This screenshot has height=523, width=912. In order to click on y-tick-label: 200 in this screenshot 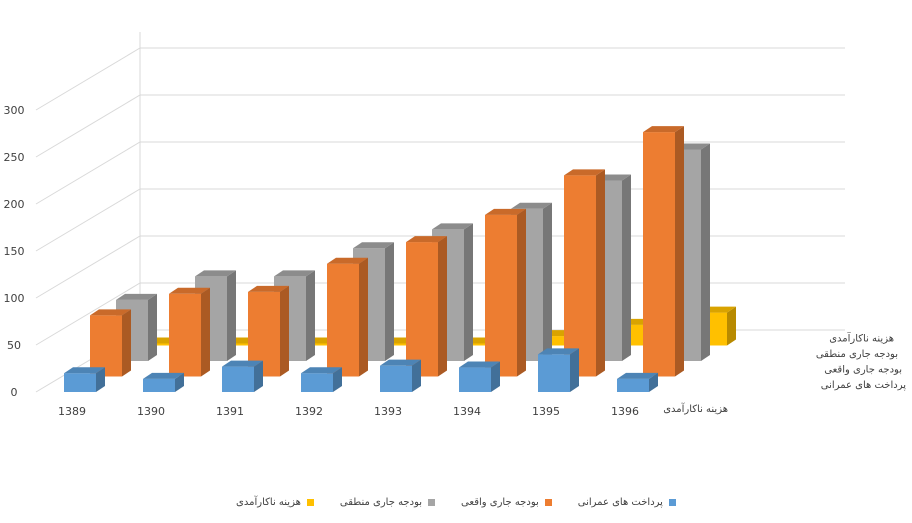, I will do `click(14, 204)`.